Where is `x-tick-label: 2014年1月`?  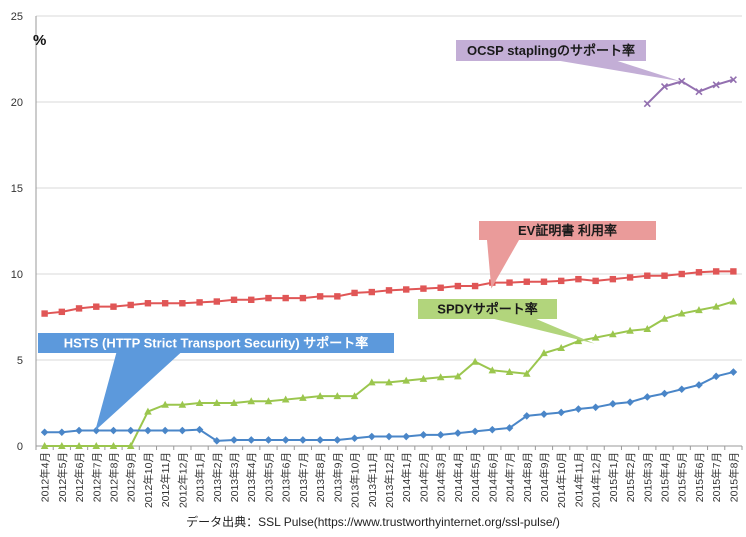 x-tick-label: 2014年1月 is located at coordinates (406, 477).